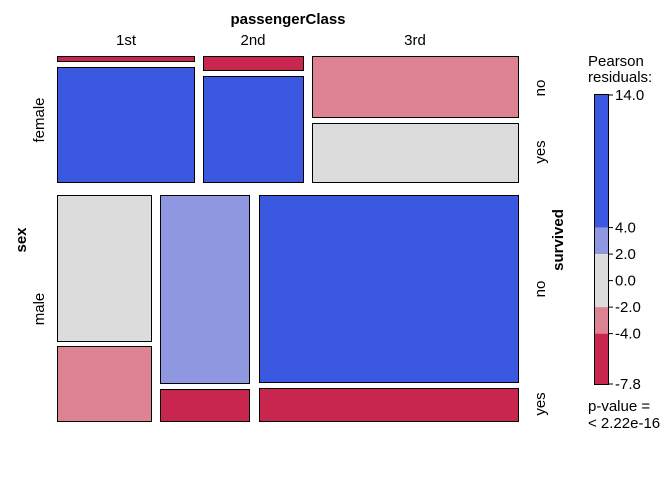  I want to click on class-label-2nd: 2nd, so click(252, 40).